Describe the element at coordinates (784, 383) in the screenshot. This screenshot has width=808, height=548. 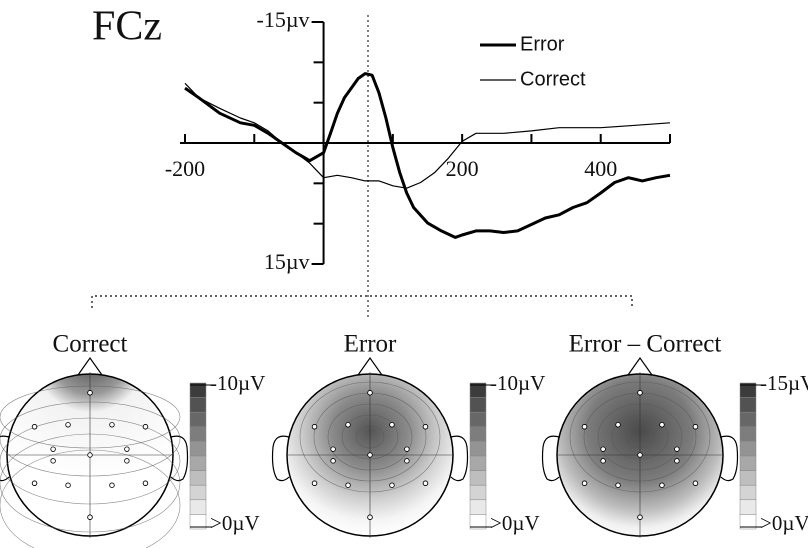
I see `colorbar-top-label: -15µV` at that location.